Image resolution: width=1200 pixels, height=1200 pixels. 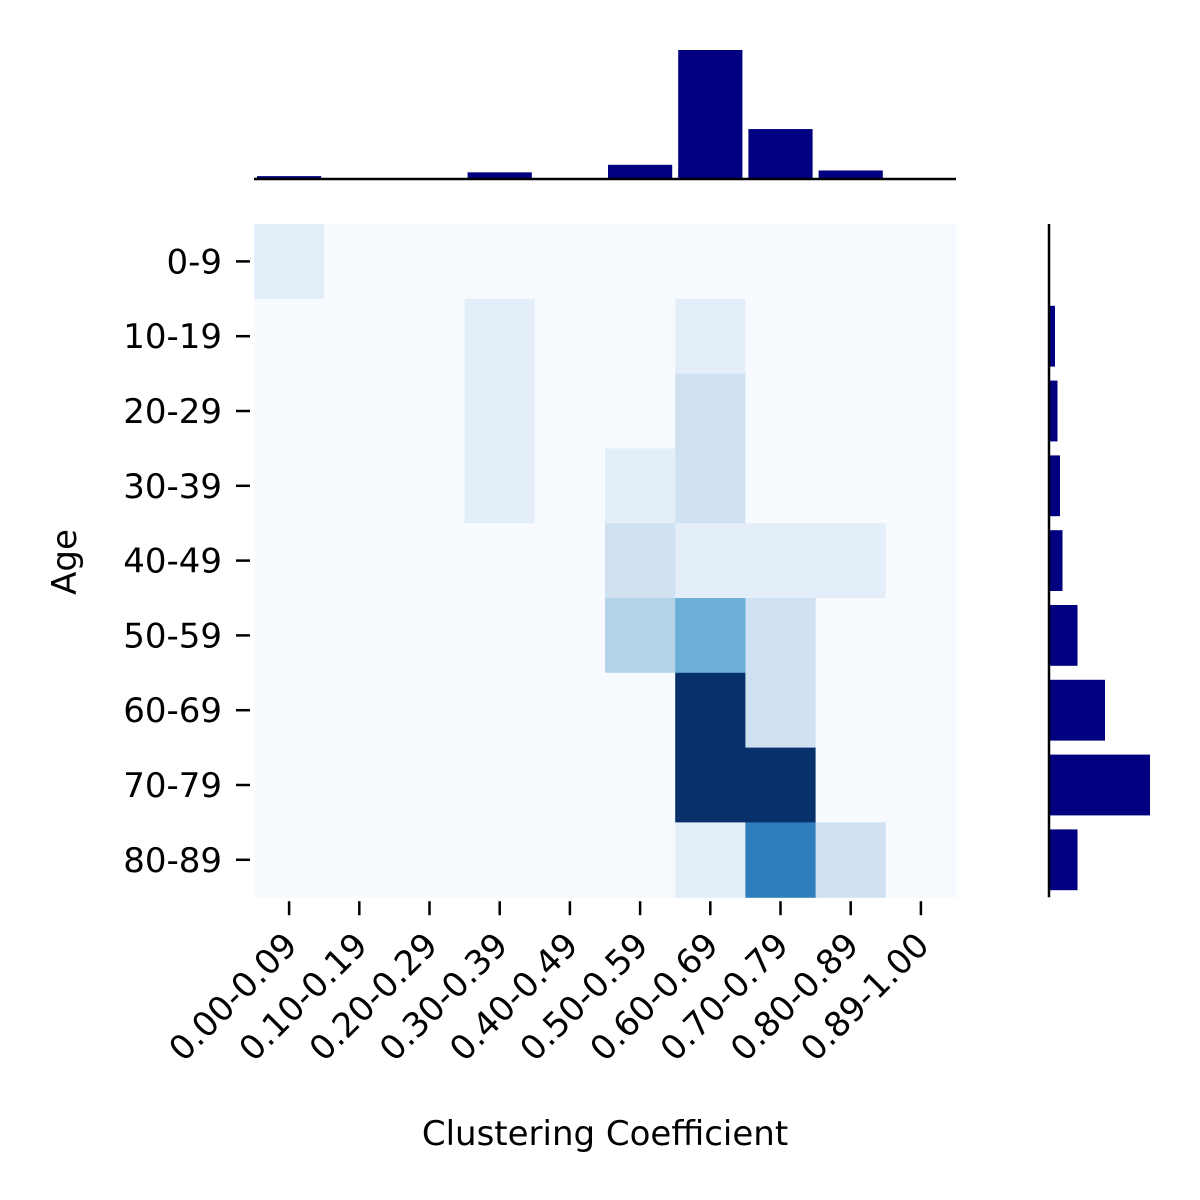 What do you see at coordinates (194, 262) in the screenshot?
I see `y-tick-label-0: 0-9` at bounding box center [194, 262].